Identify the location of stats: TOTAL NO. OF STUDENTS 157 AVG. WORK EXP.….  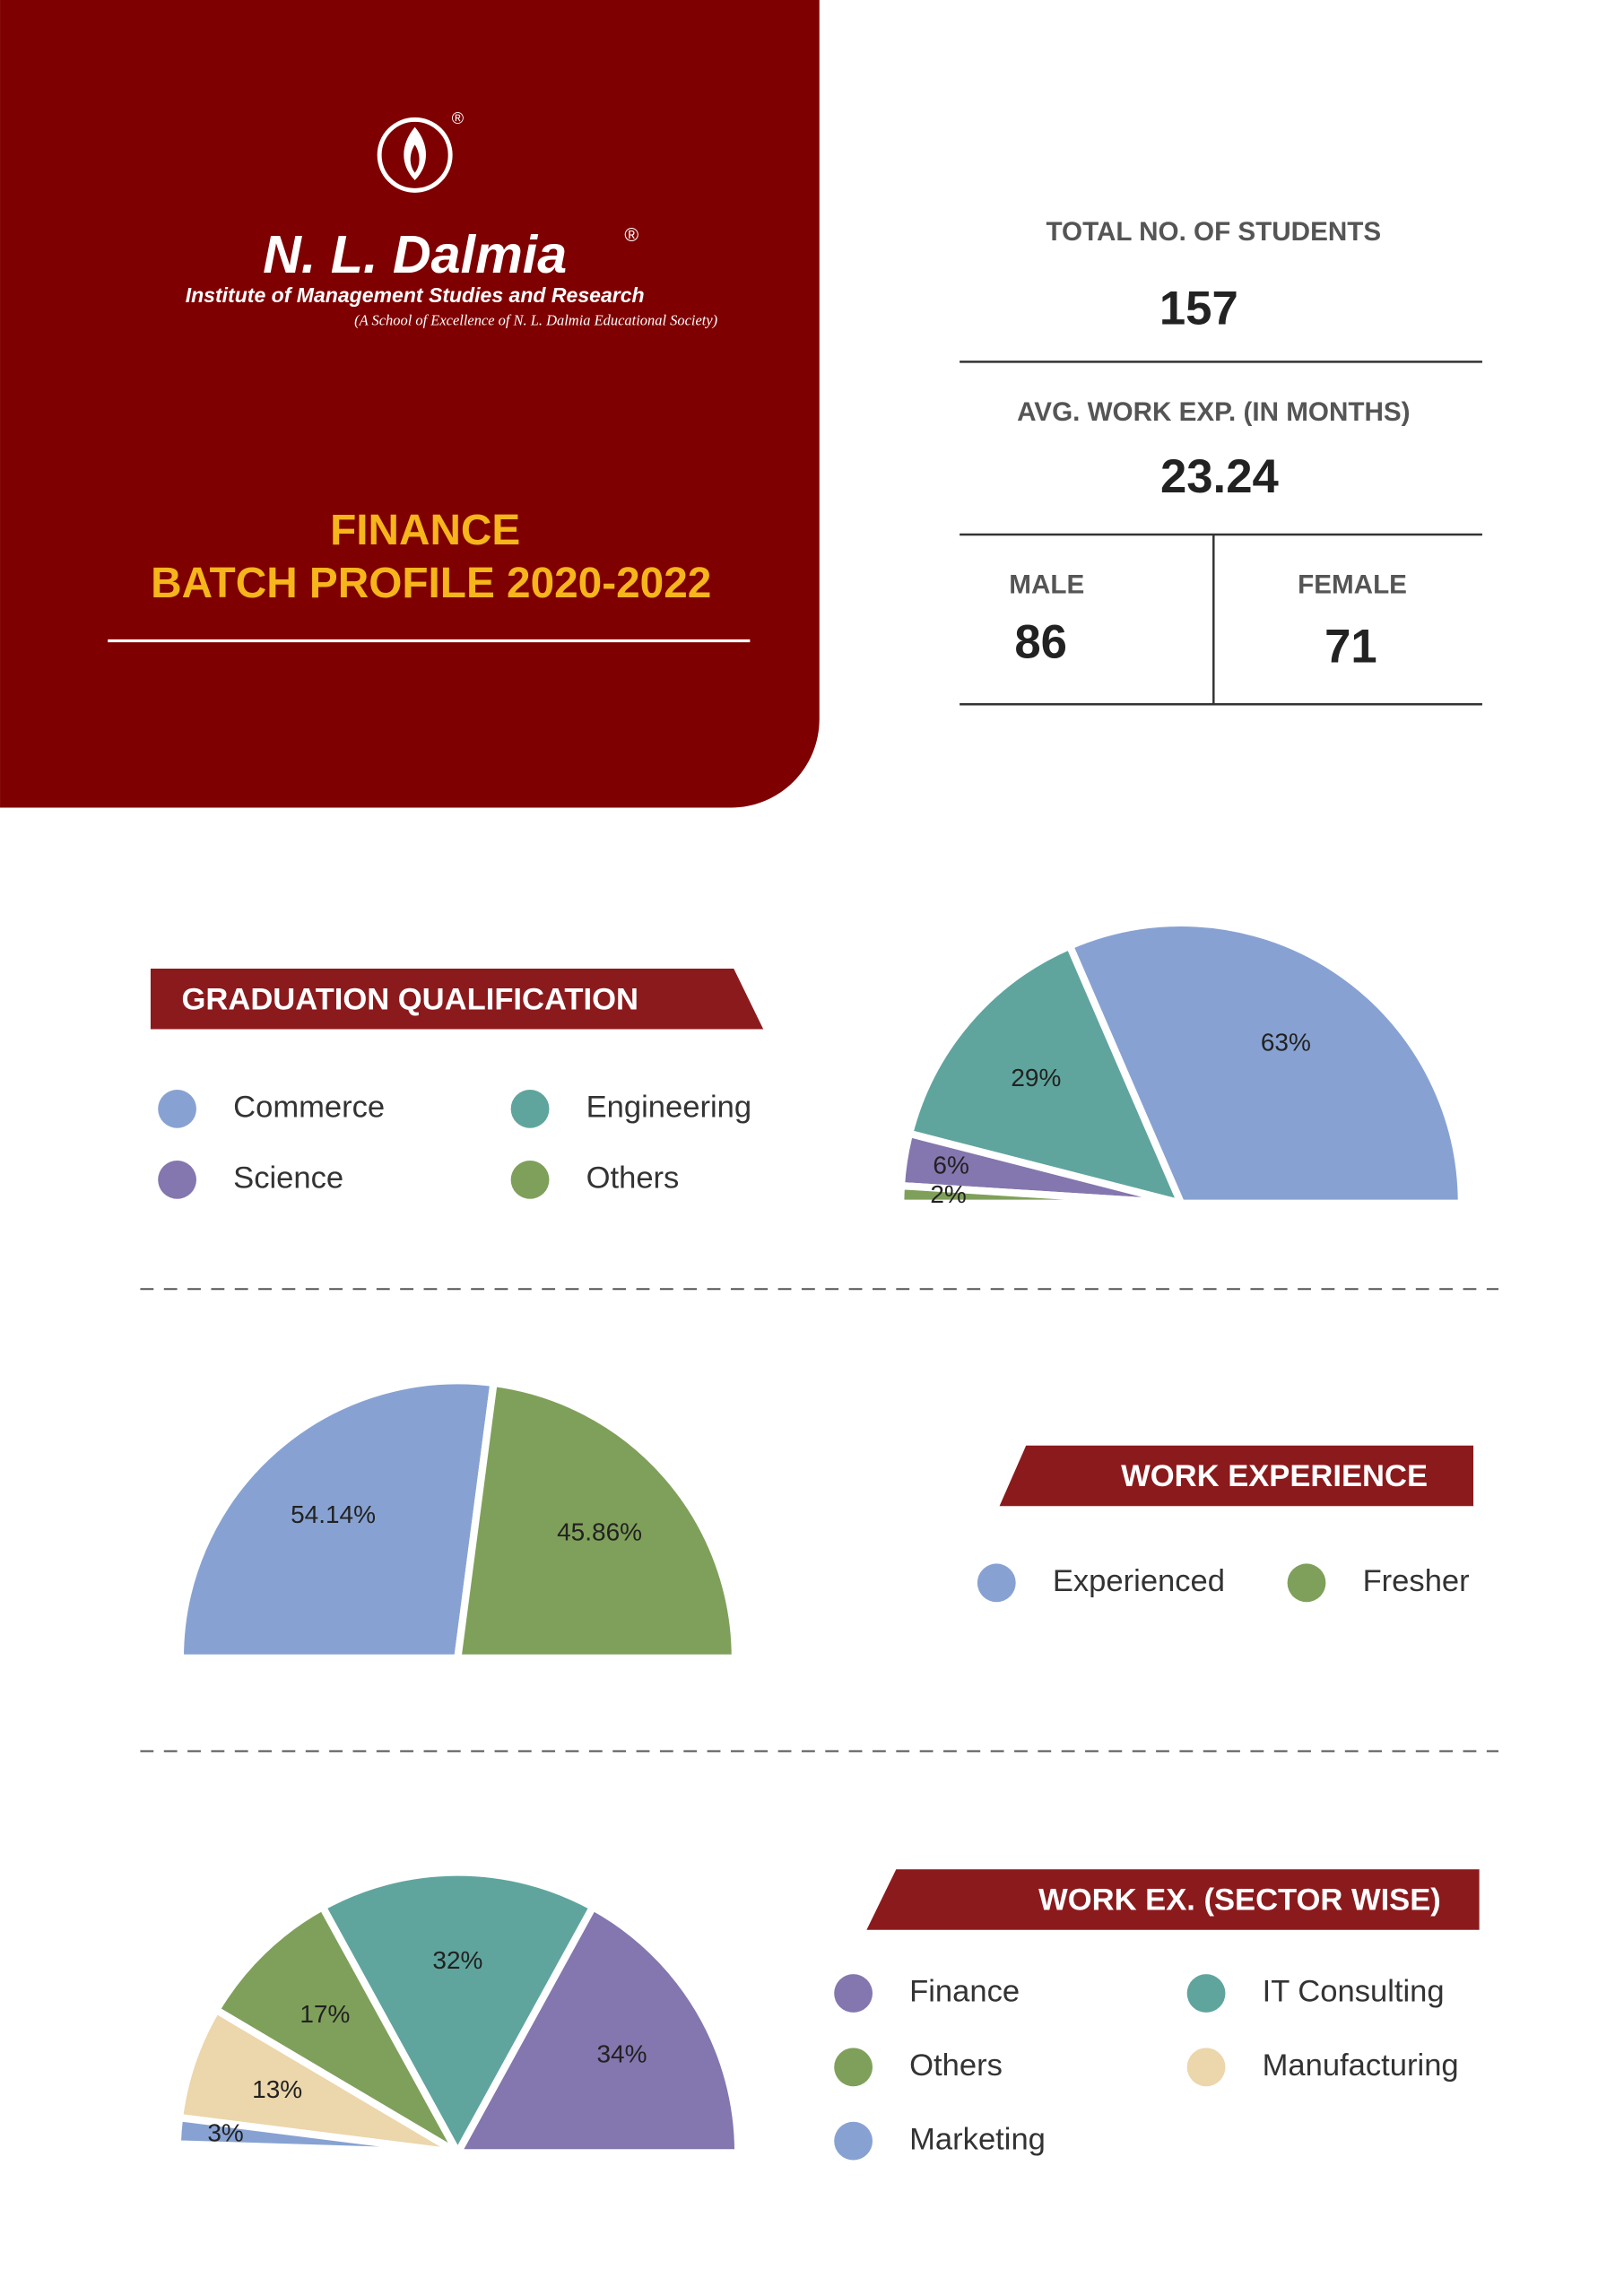
(1221, 461).